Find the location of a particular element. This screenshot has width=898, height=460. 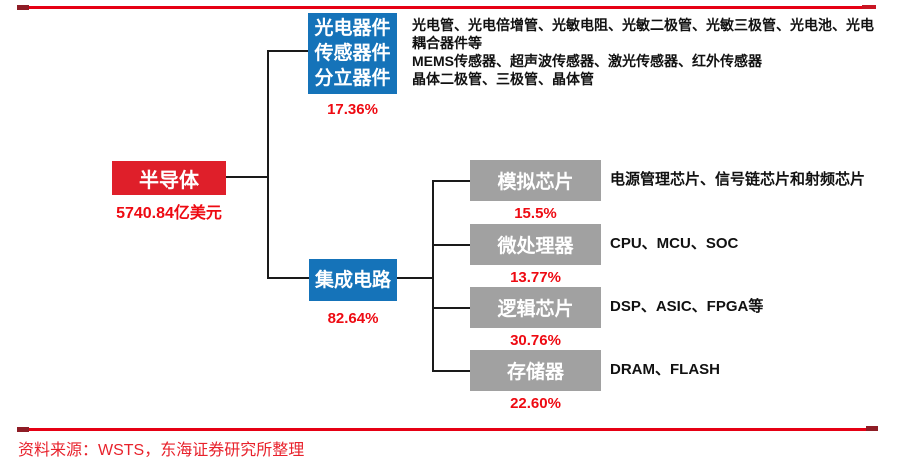

node-microprocessor: 微处理器 is located at coordinates (535, 244).